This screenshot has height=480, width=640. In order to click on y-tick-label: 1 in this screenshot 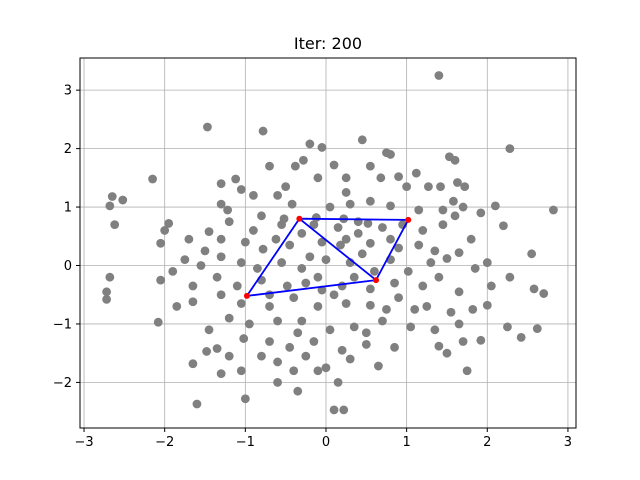, I will do `click(68, 208)`.